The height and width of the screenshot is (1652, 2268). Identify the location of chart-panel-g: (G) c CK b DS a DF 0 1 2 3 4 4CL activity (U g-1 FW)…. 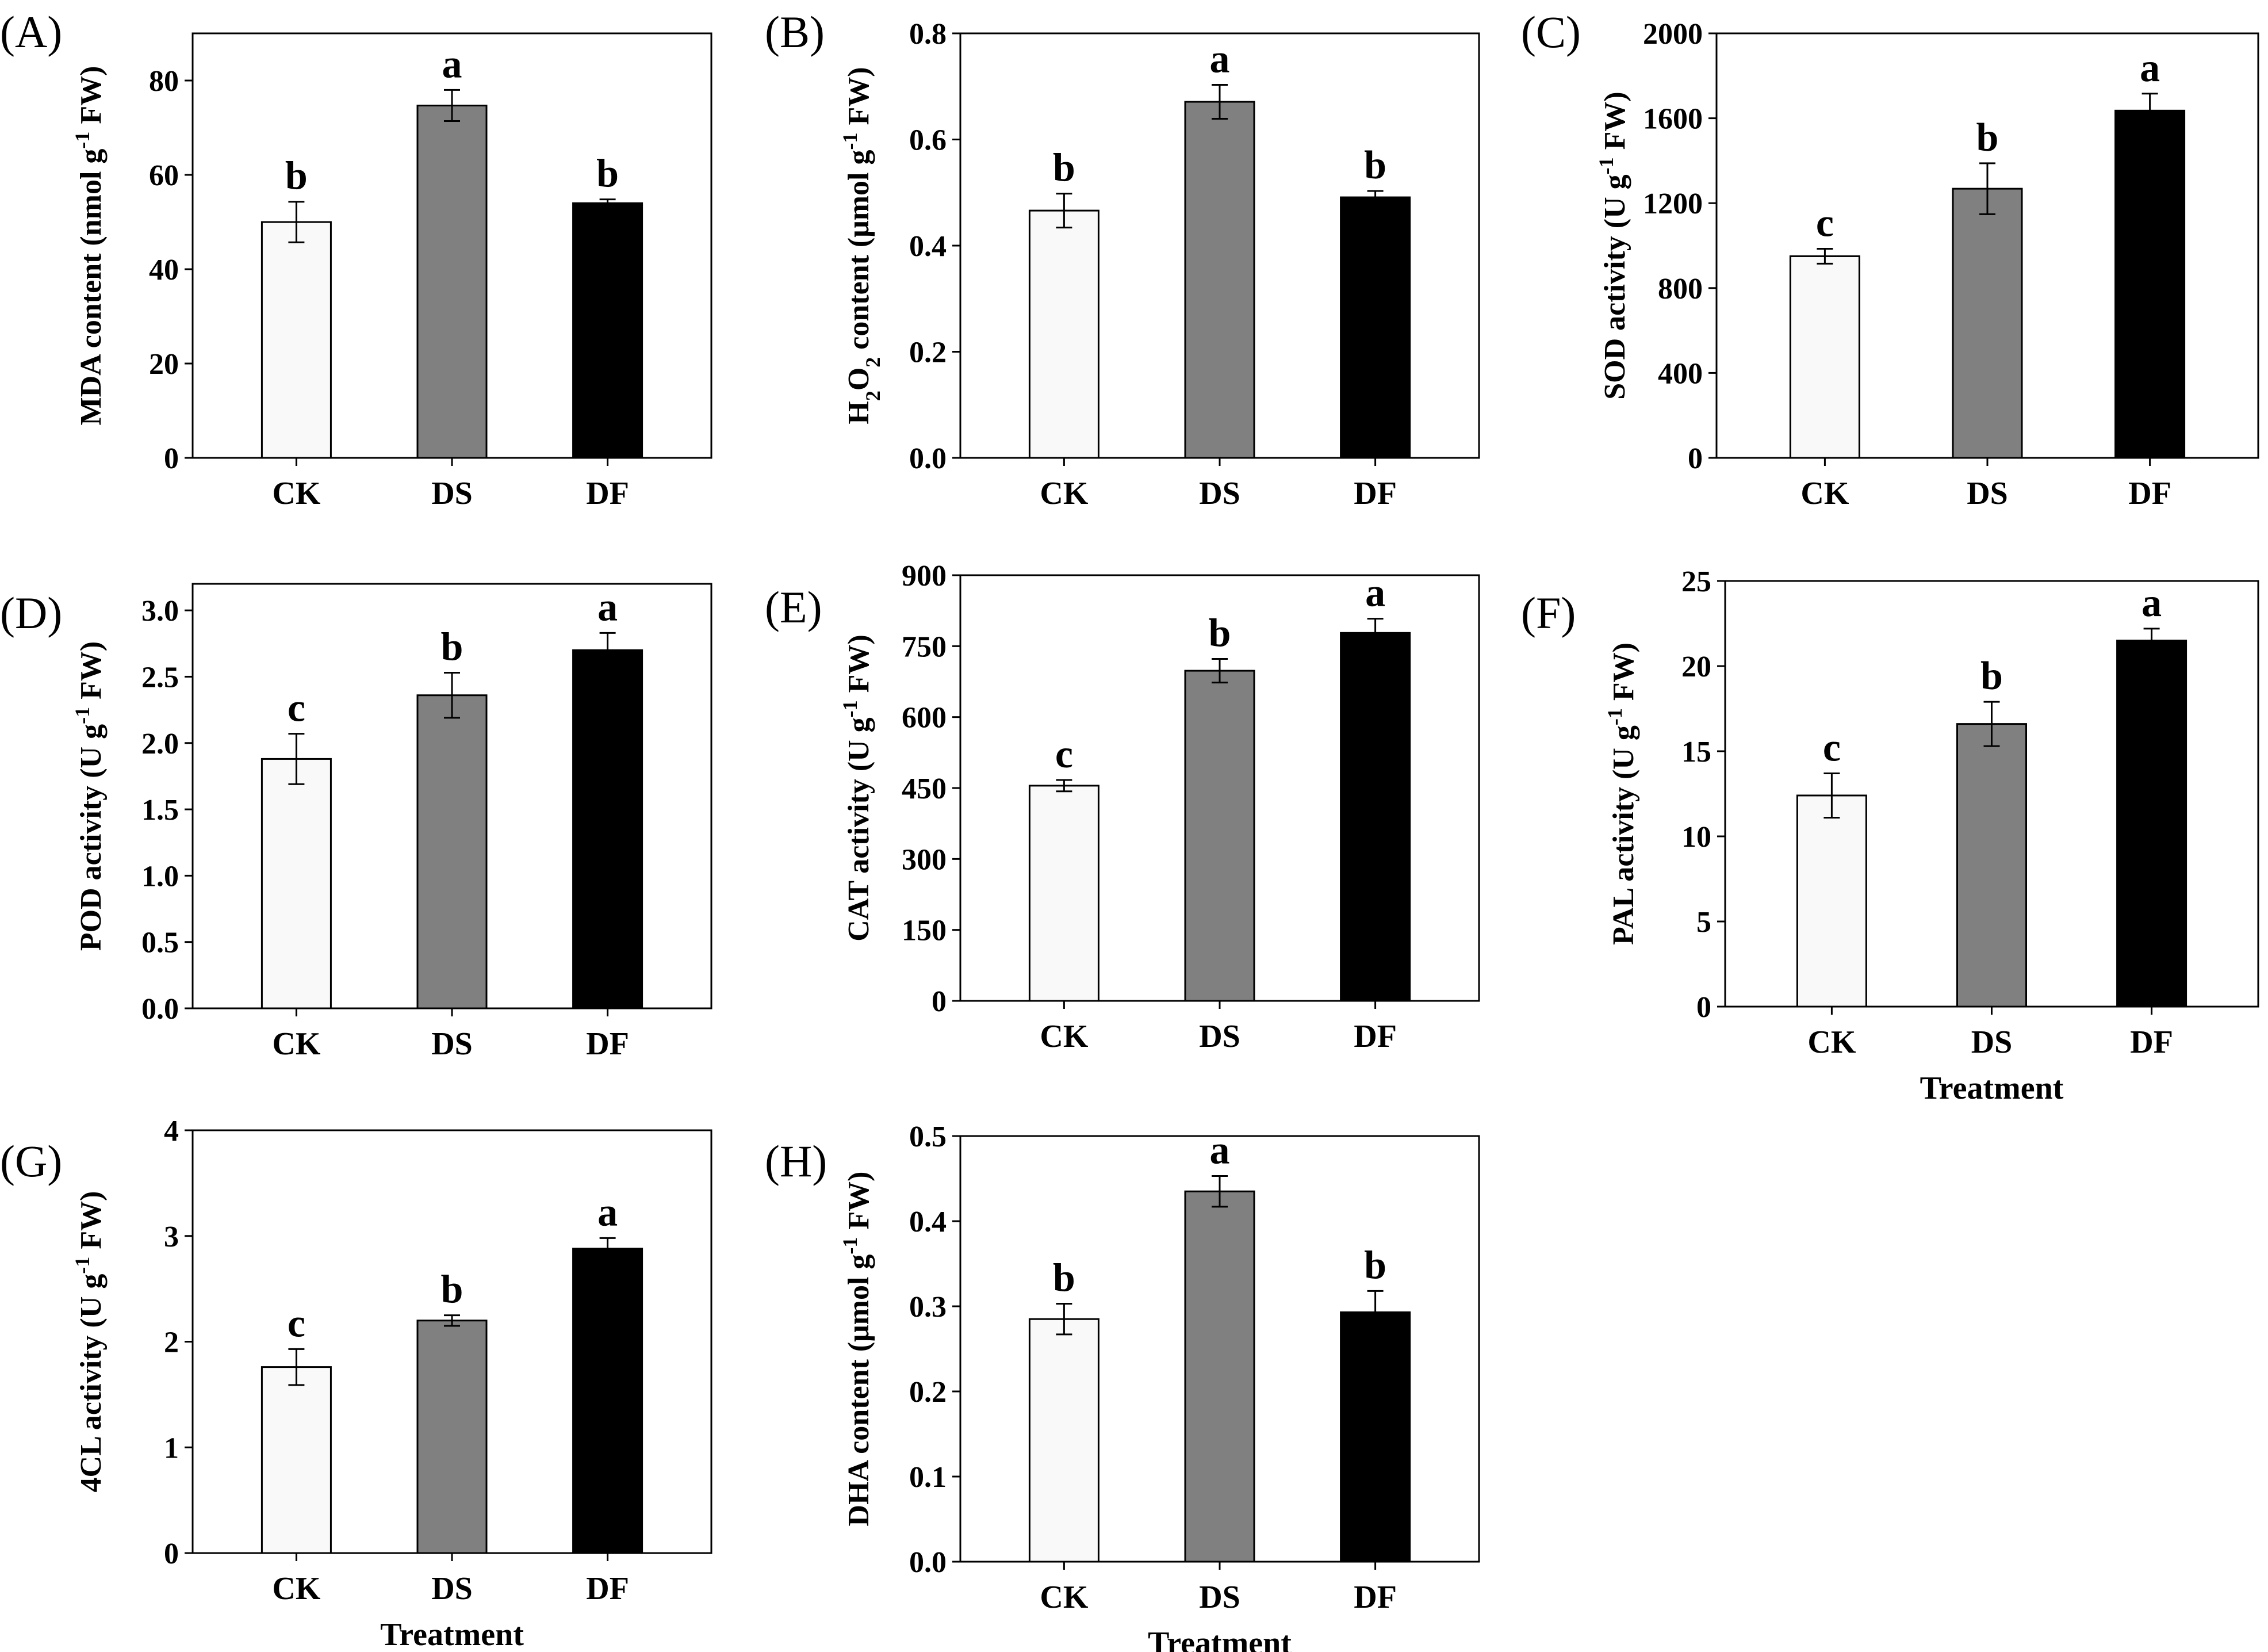
(356, 1383).